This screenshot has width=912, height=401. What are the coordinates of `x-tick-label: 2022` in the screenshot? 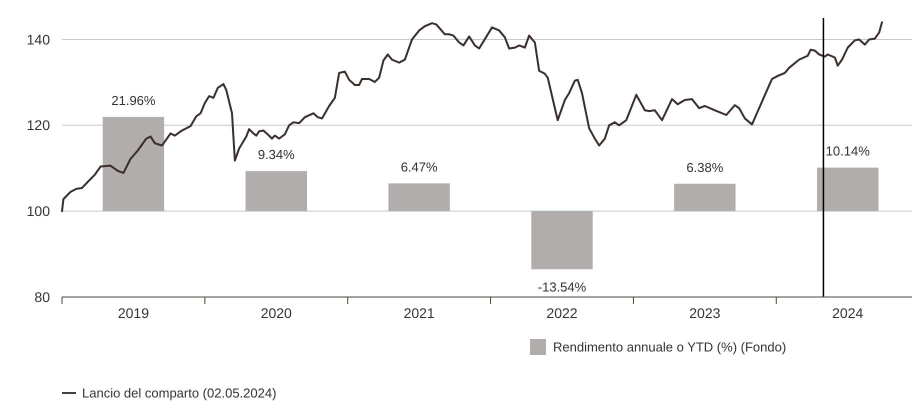 It's located at (562, 313).